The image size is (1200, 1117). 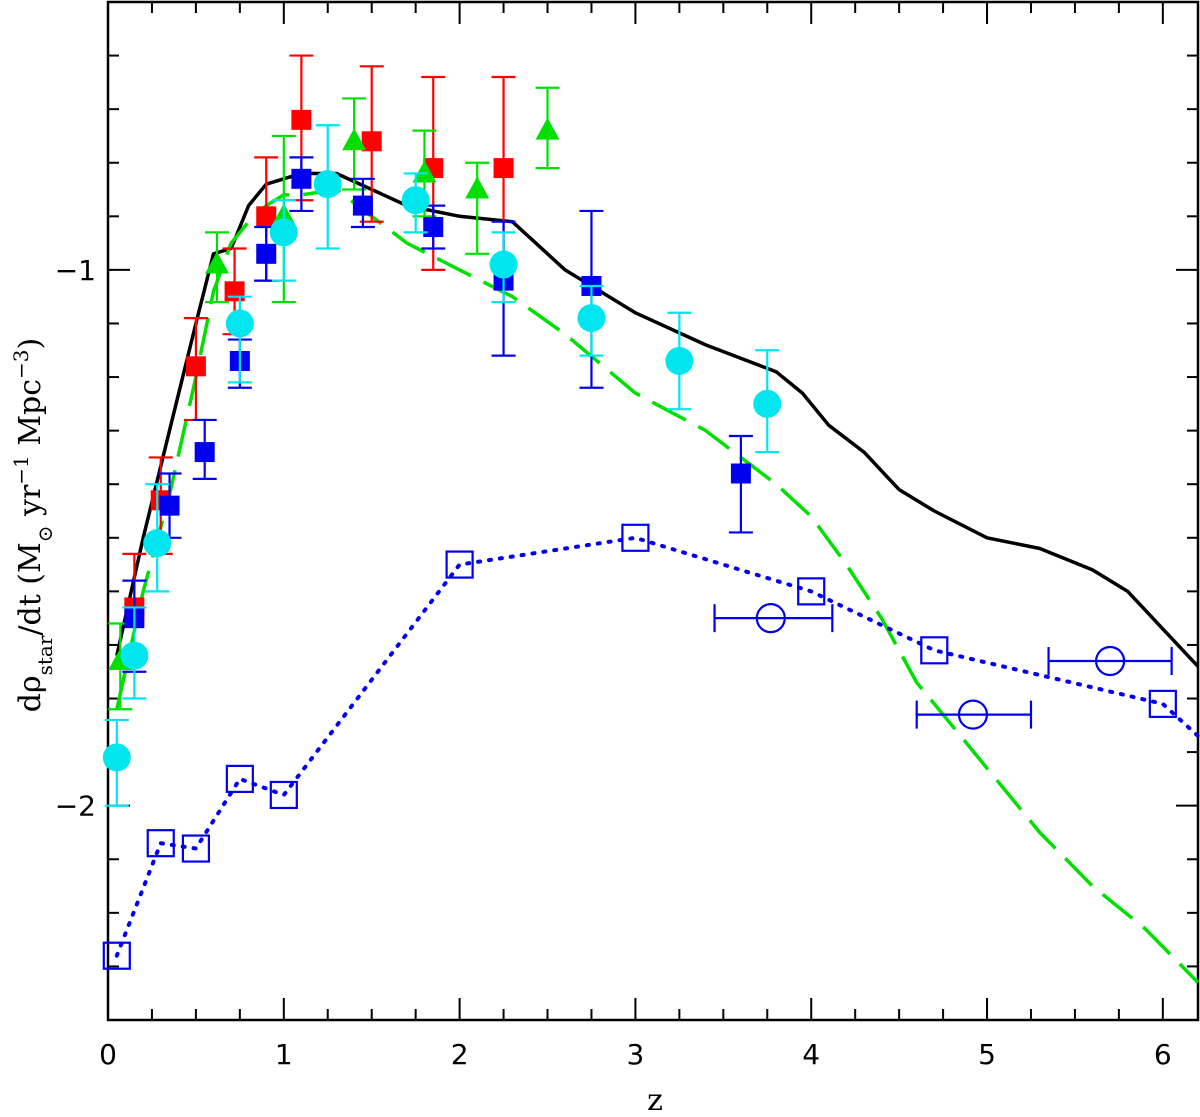 What do you see at coordinates (75, 806) in the screenshot?
I see `y-tick-label: −2` at bounding box center [75, 806].